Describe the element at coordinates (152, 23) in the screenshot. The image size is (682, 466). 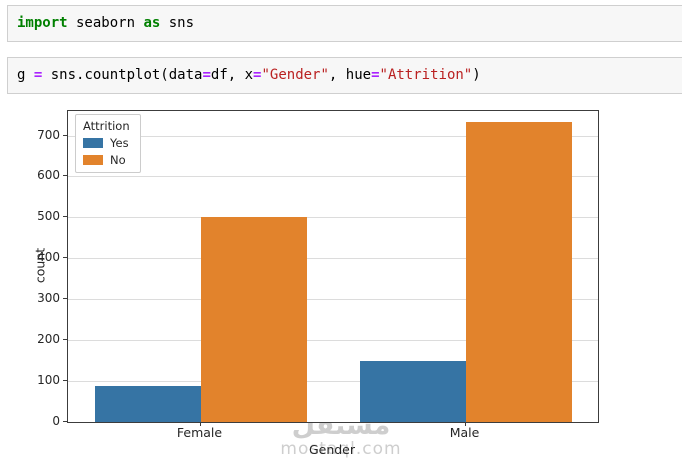
I see `code-token: as` at that location.